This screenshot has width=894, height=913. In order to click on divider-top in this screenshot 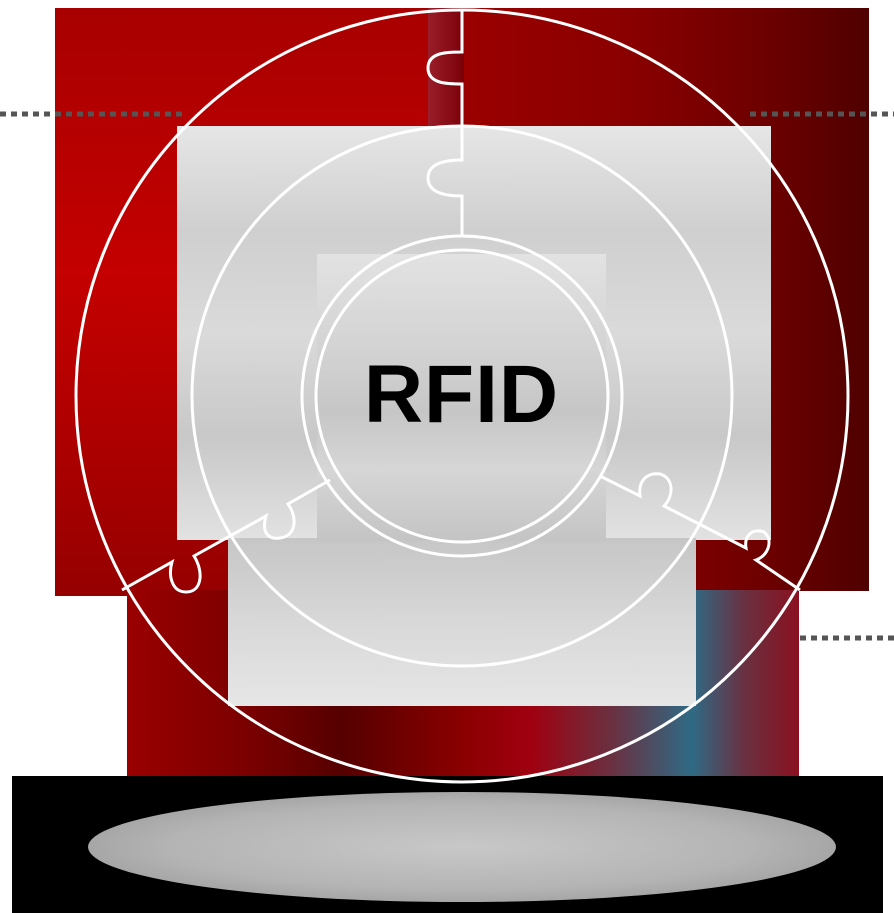, I will do `click(445, 123)`.